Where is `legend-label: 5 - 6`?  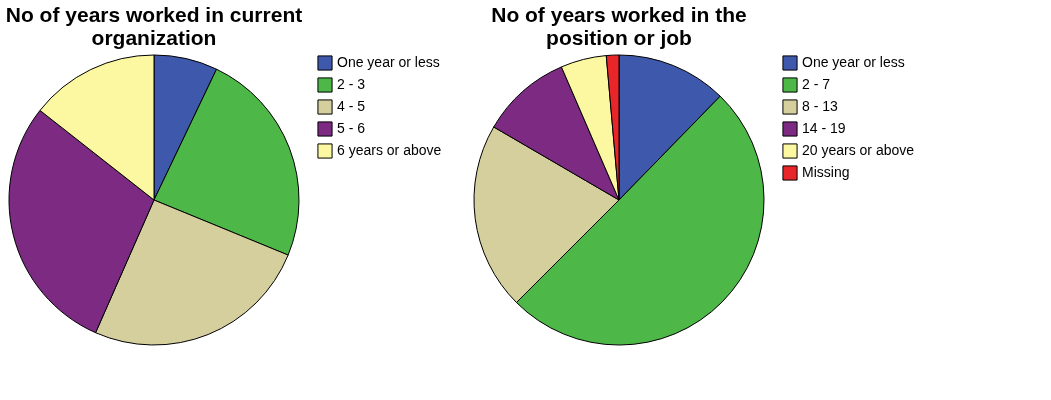 legend-label: 5 - 6 is located at coordinates (351, 128).